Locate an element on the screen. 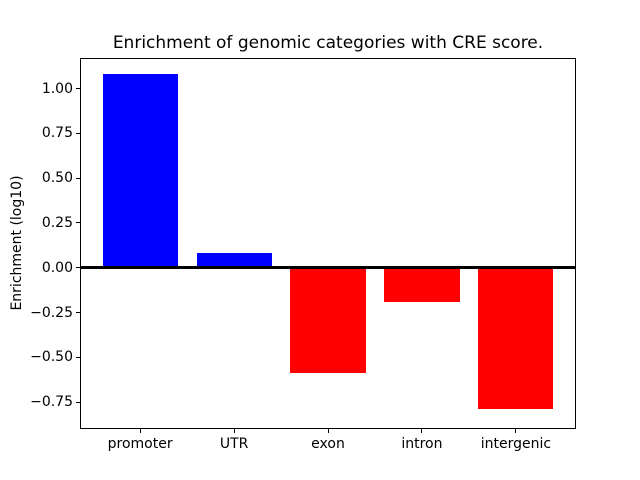 The height and width of the screenshot is (480, 640). y-tick-label: −0.25 is located at coordinates (51, 312).